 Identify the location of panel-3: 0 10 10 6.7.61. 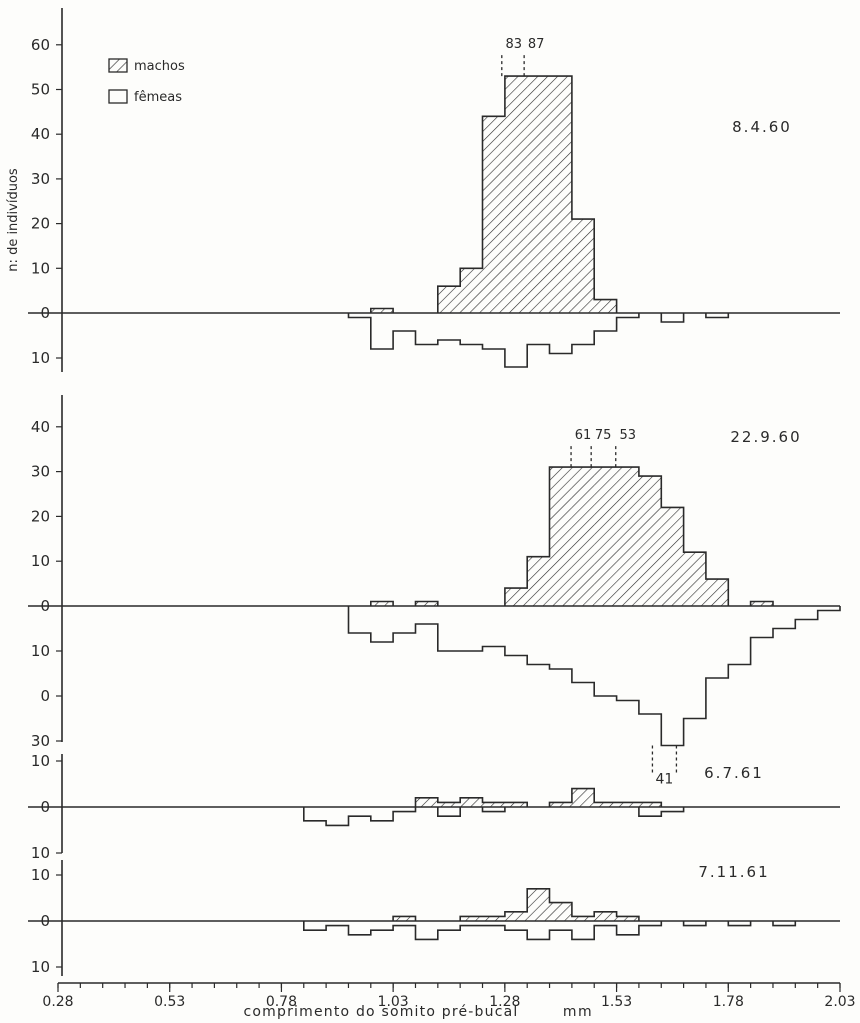
(434, 807).